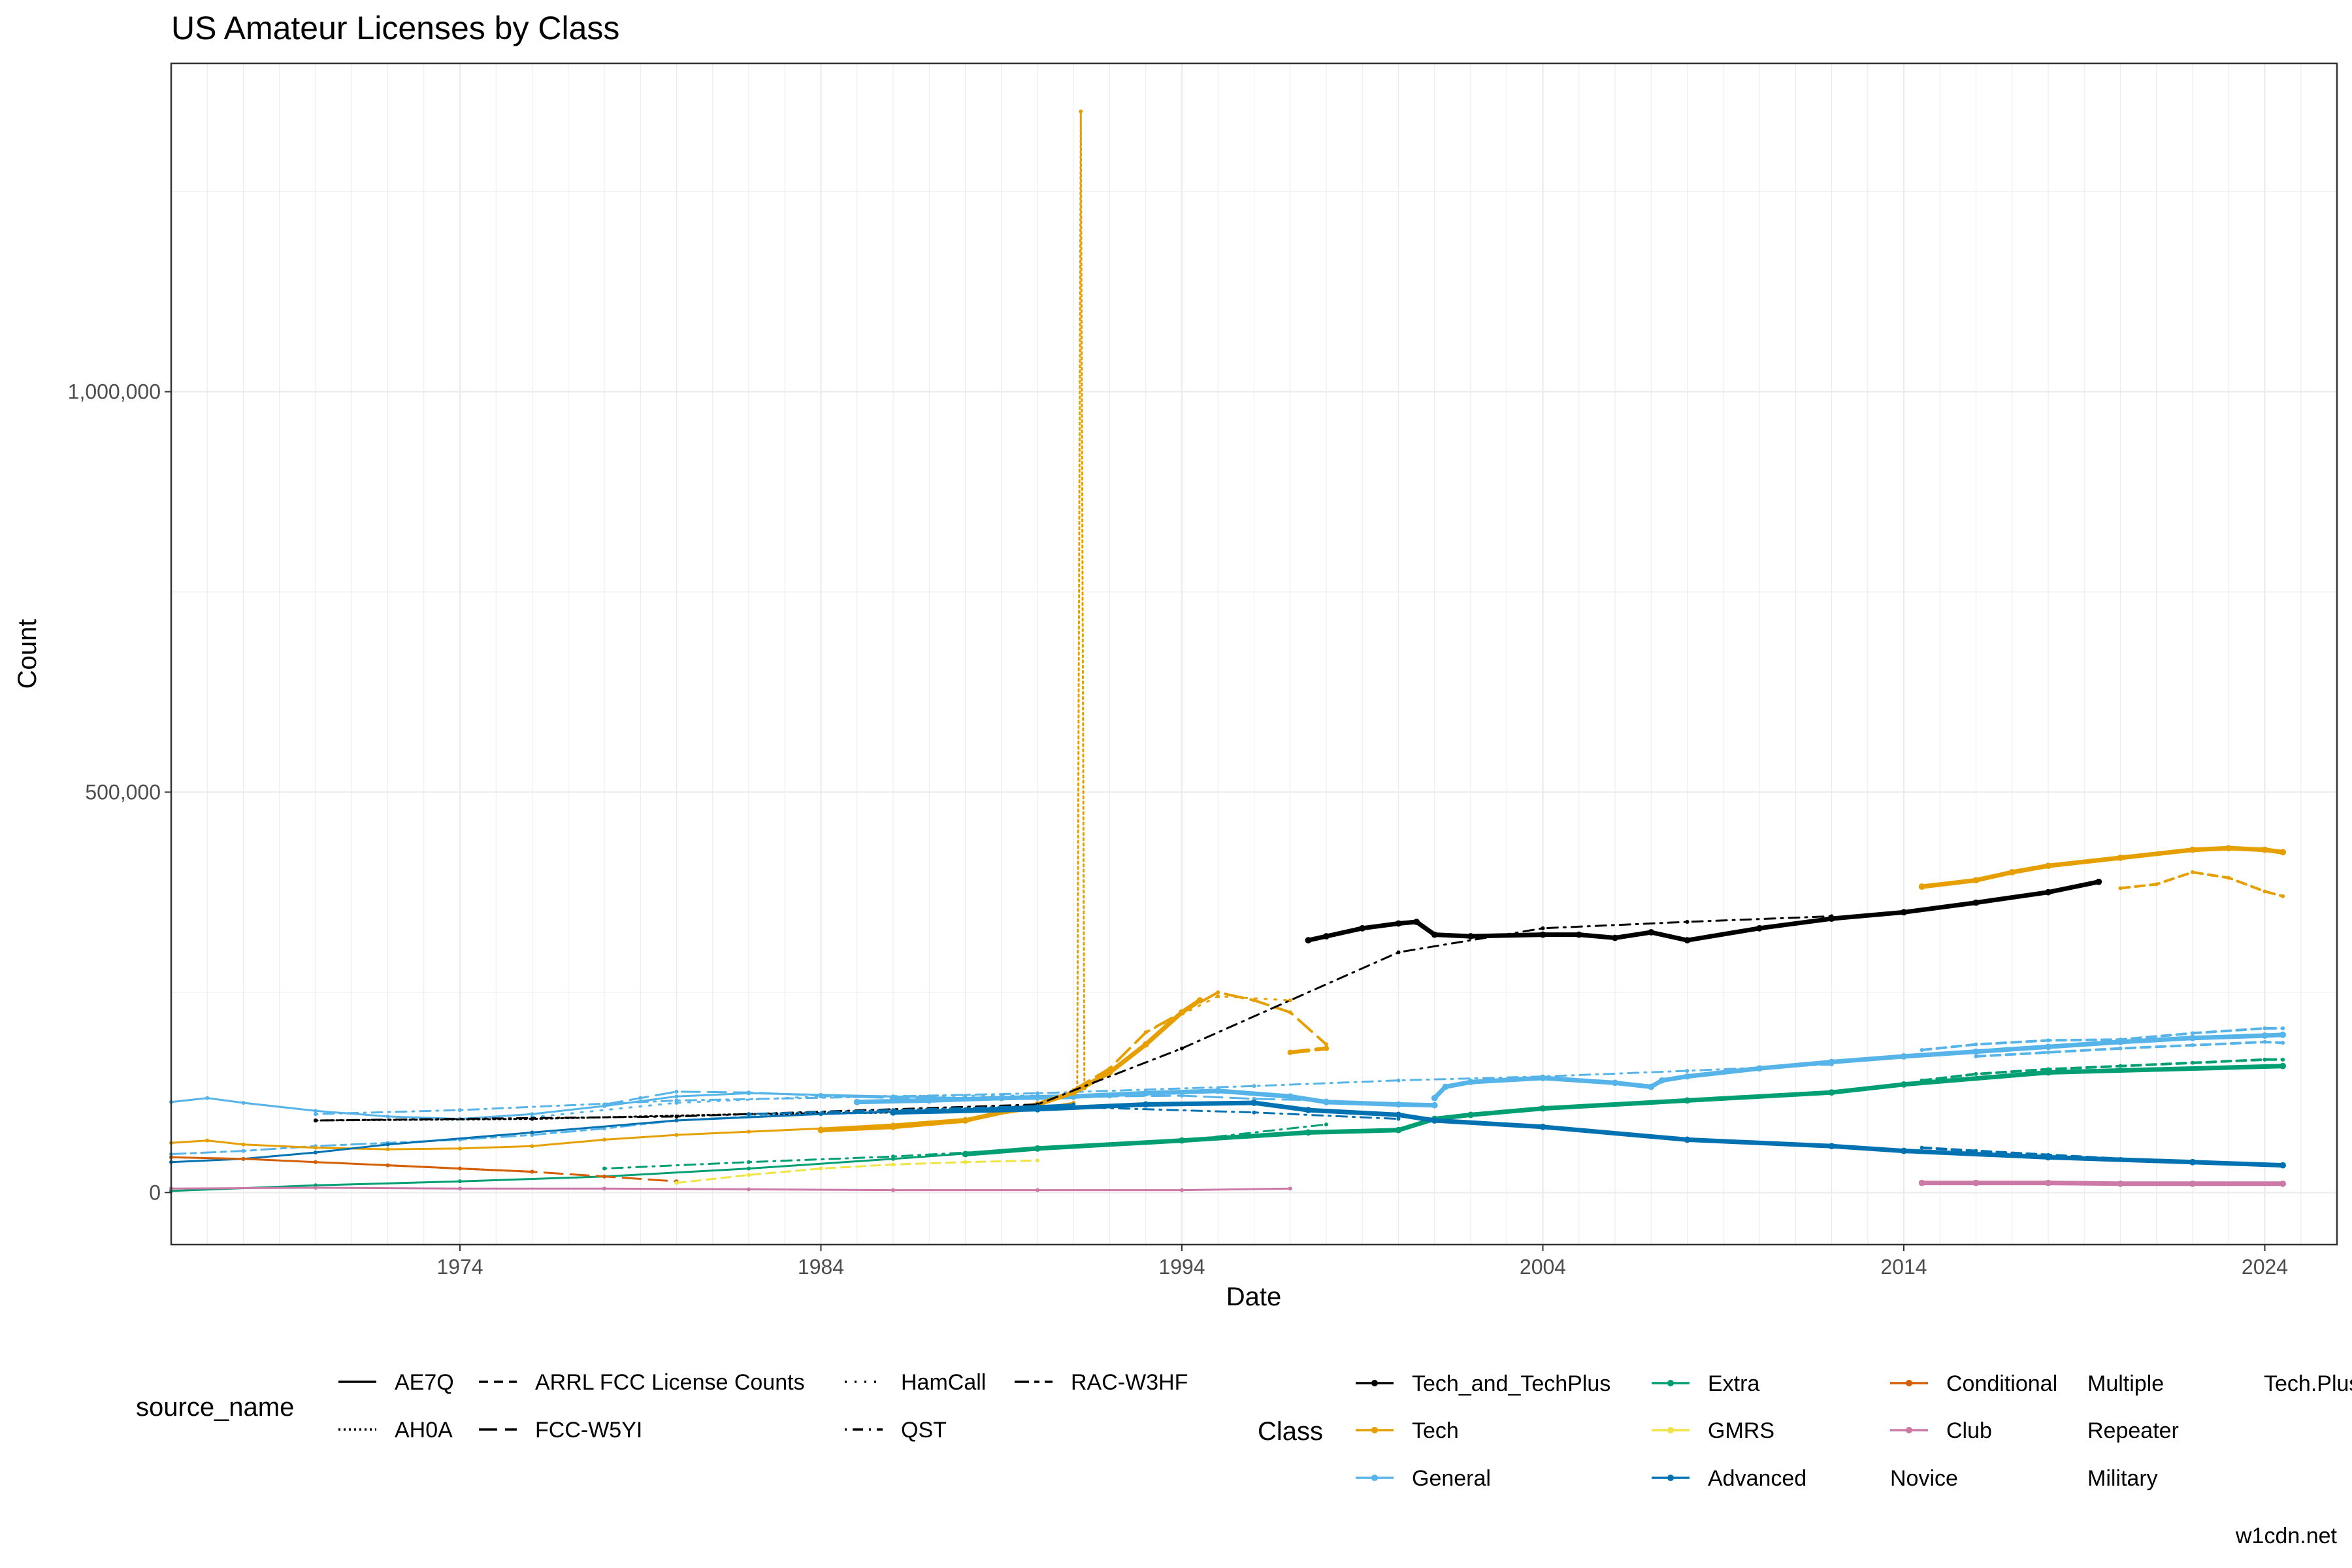  I want to click on legend-label: General, so click(1451, 1478).